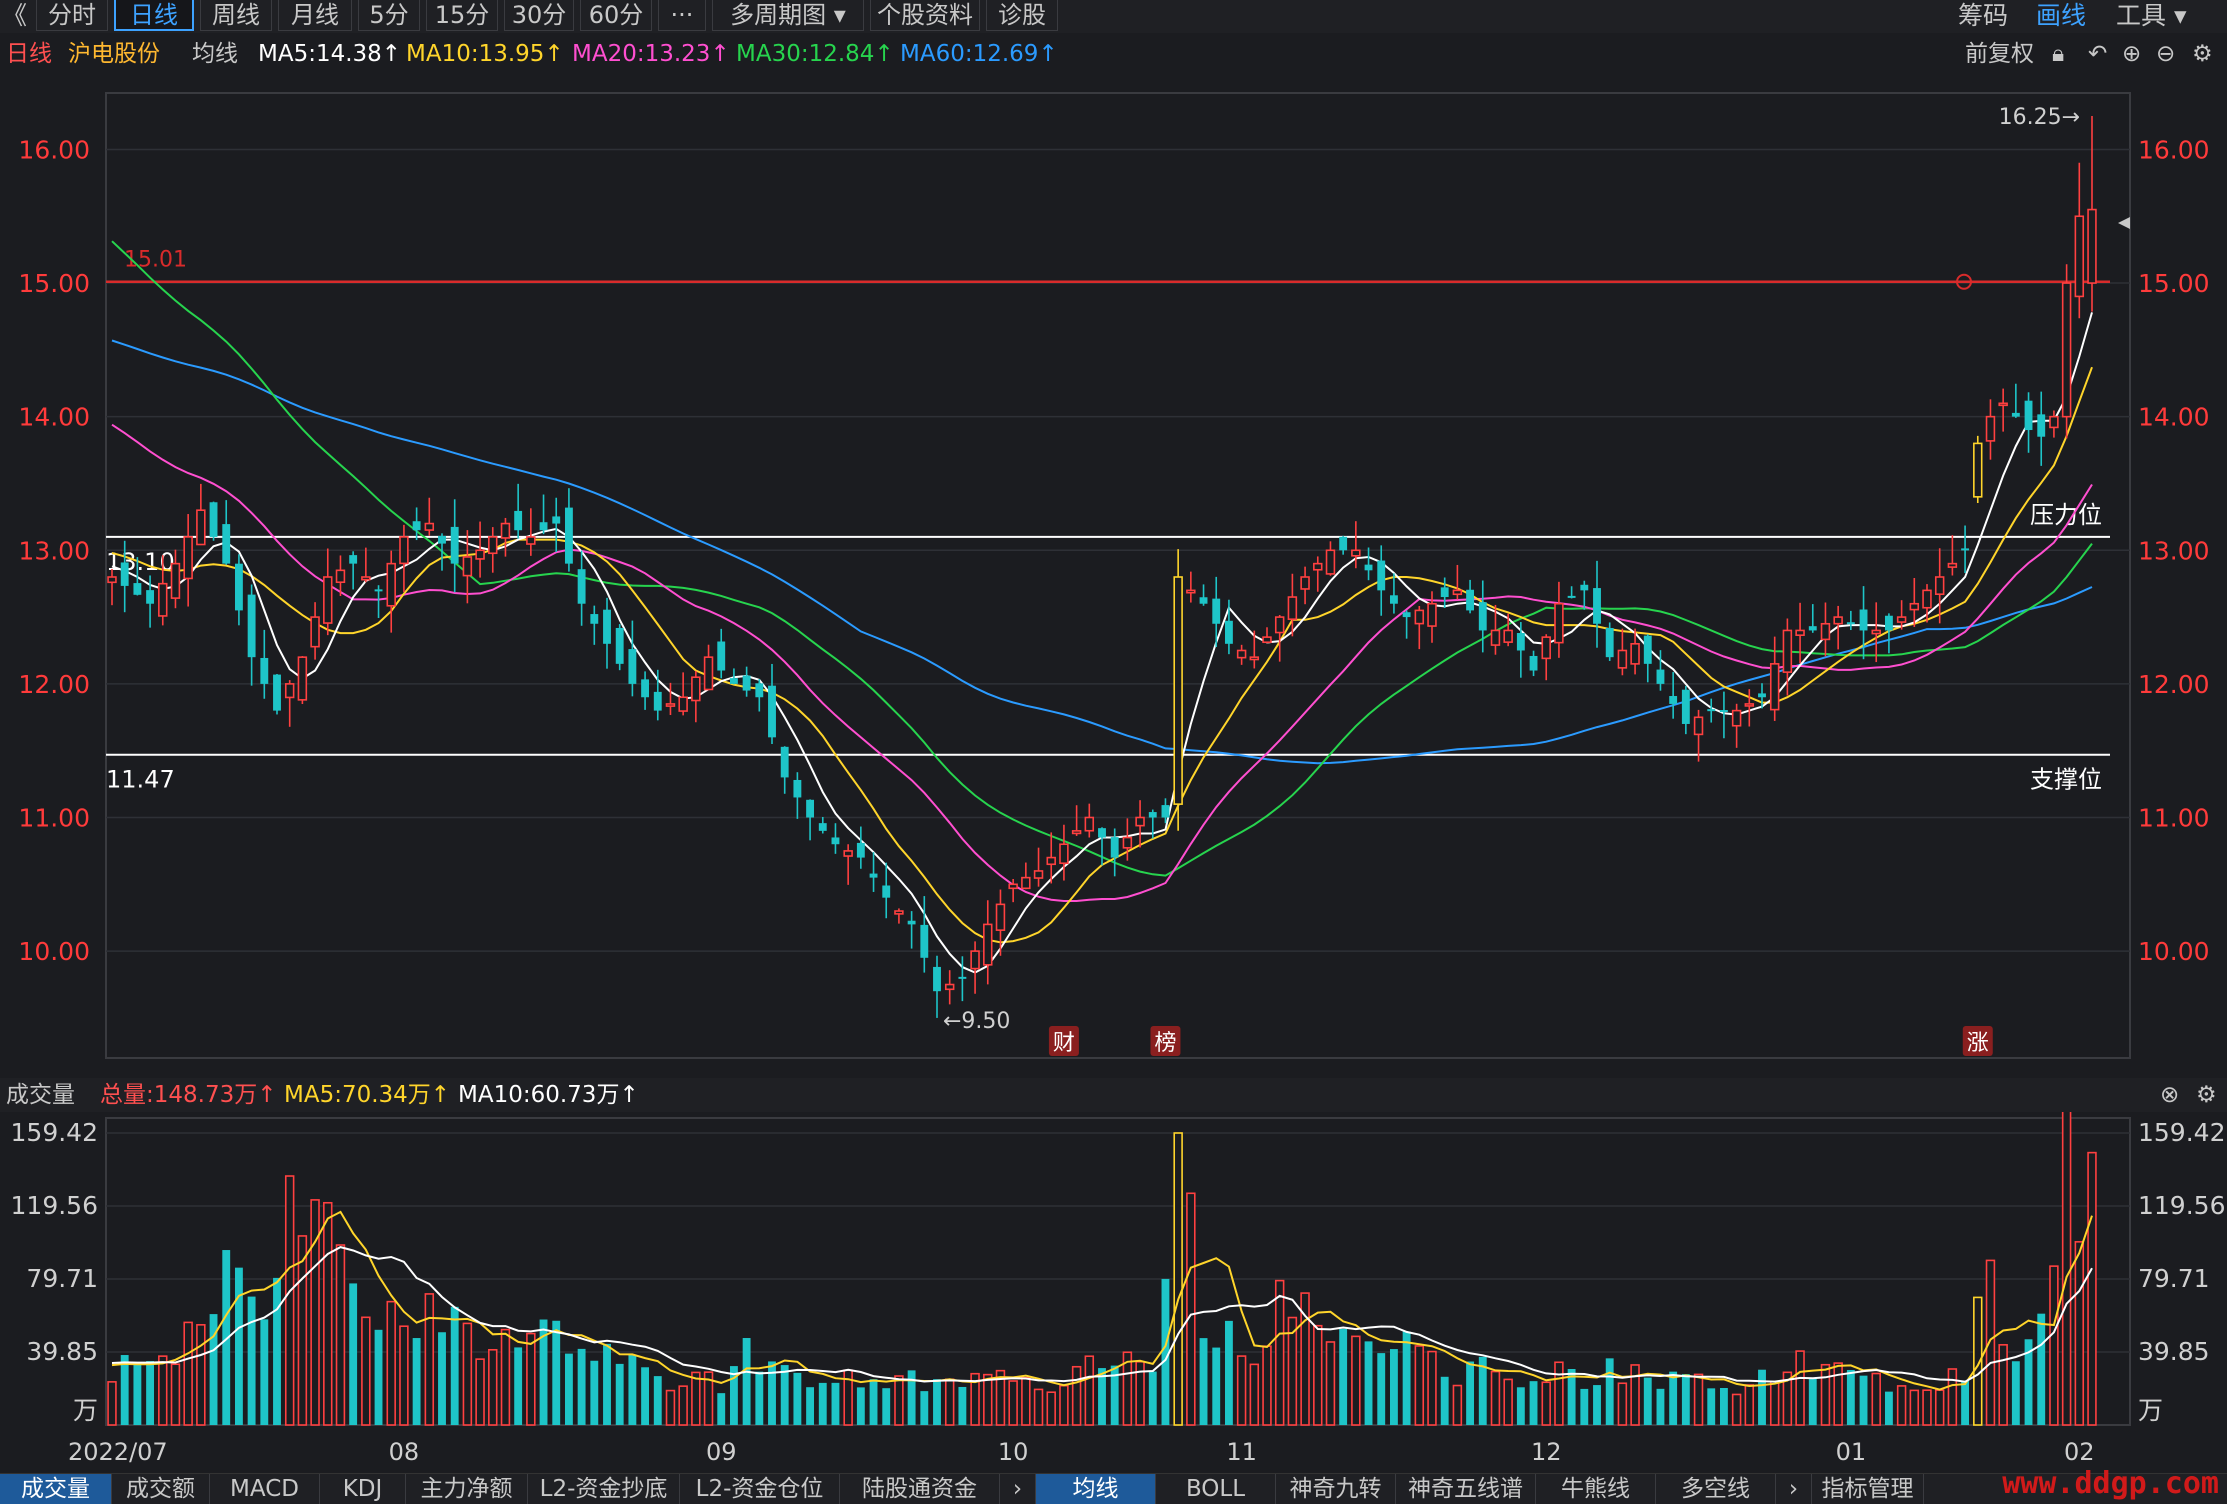 The image size is (2227, 1504). What do you see at coordinates (1165, 1043) in the screenshot?
I see `event-badge-label: 榜` at bounding box center [1165, 1043].